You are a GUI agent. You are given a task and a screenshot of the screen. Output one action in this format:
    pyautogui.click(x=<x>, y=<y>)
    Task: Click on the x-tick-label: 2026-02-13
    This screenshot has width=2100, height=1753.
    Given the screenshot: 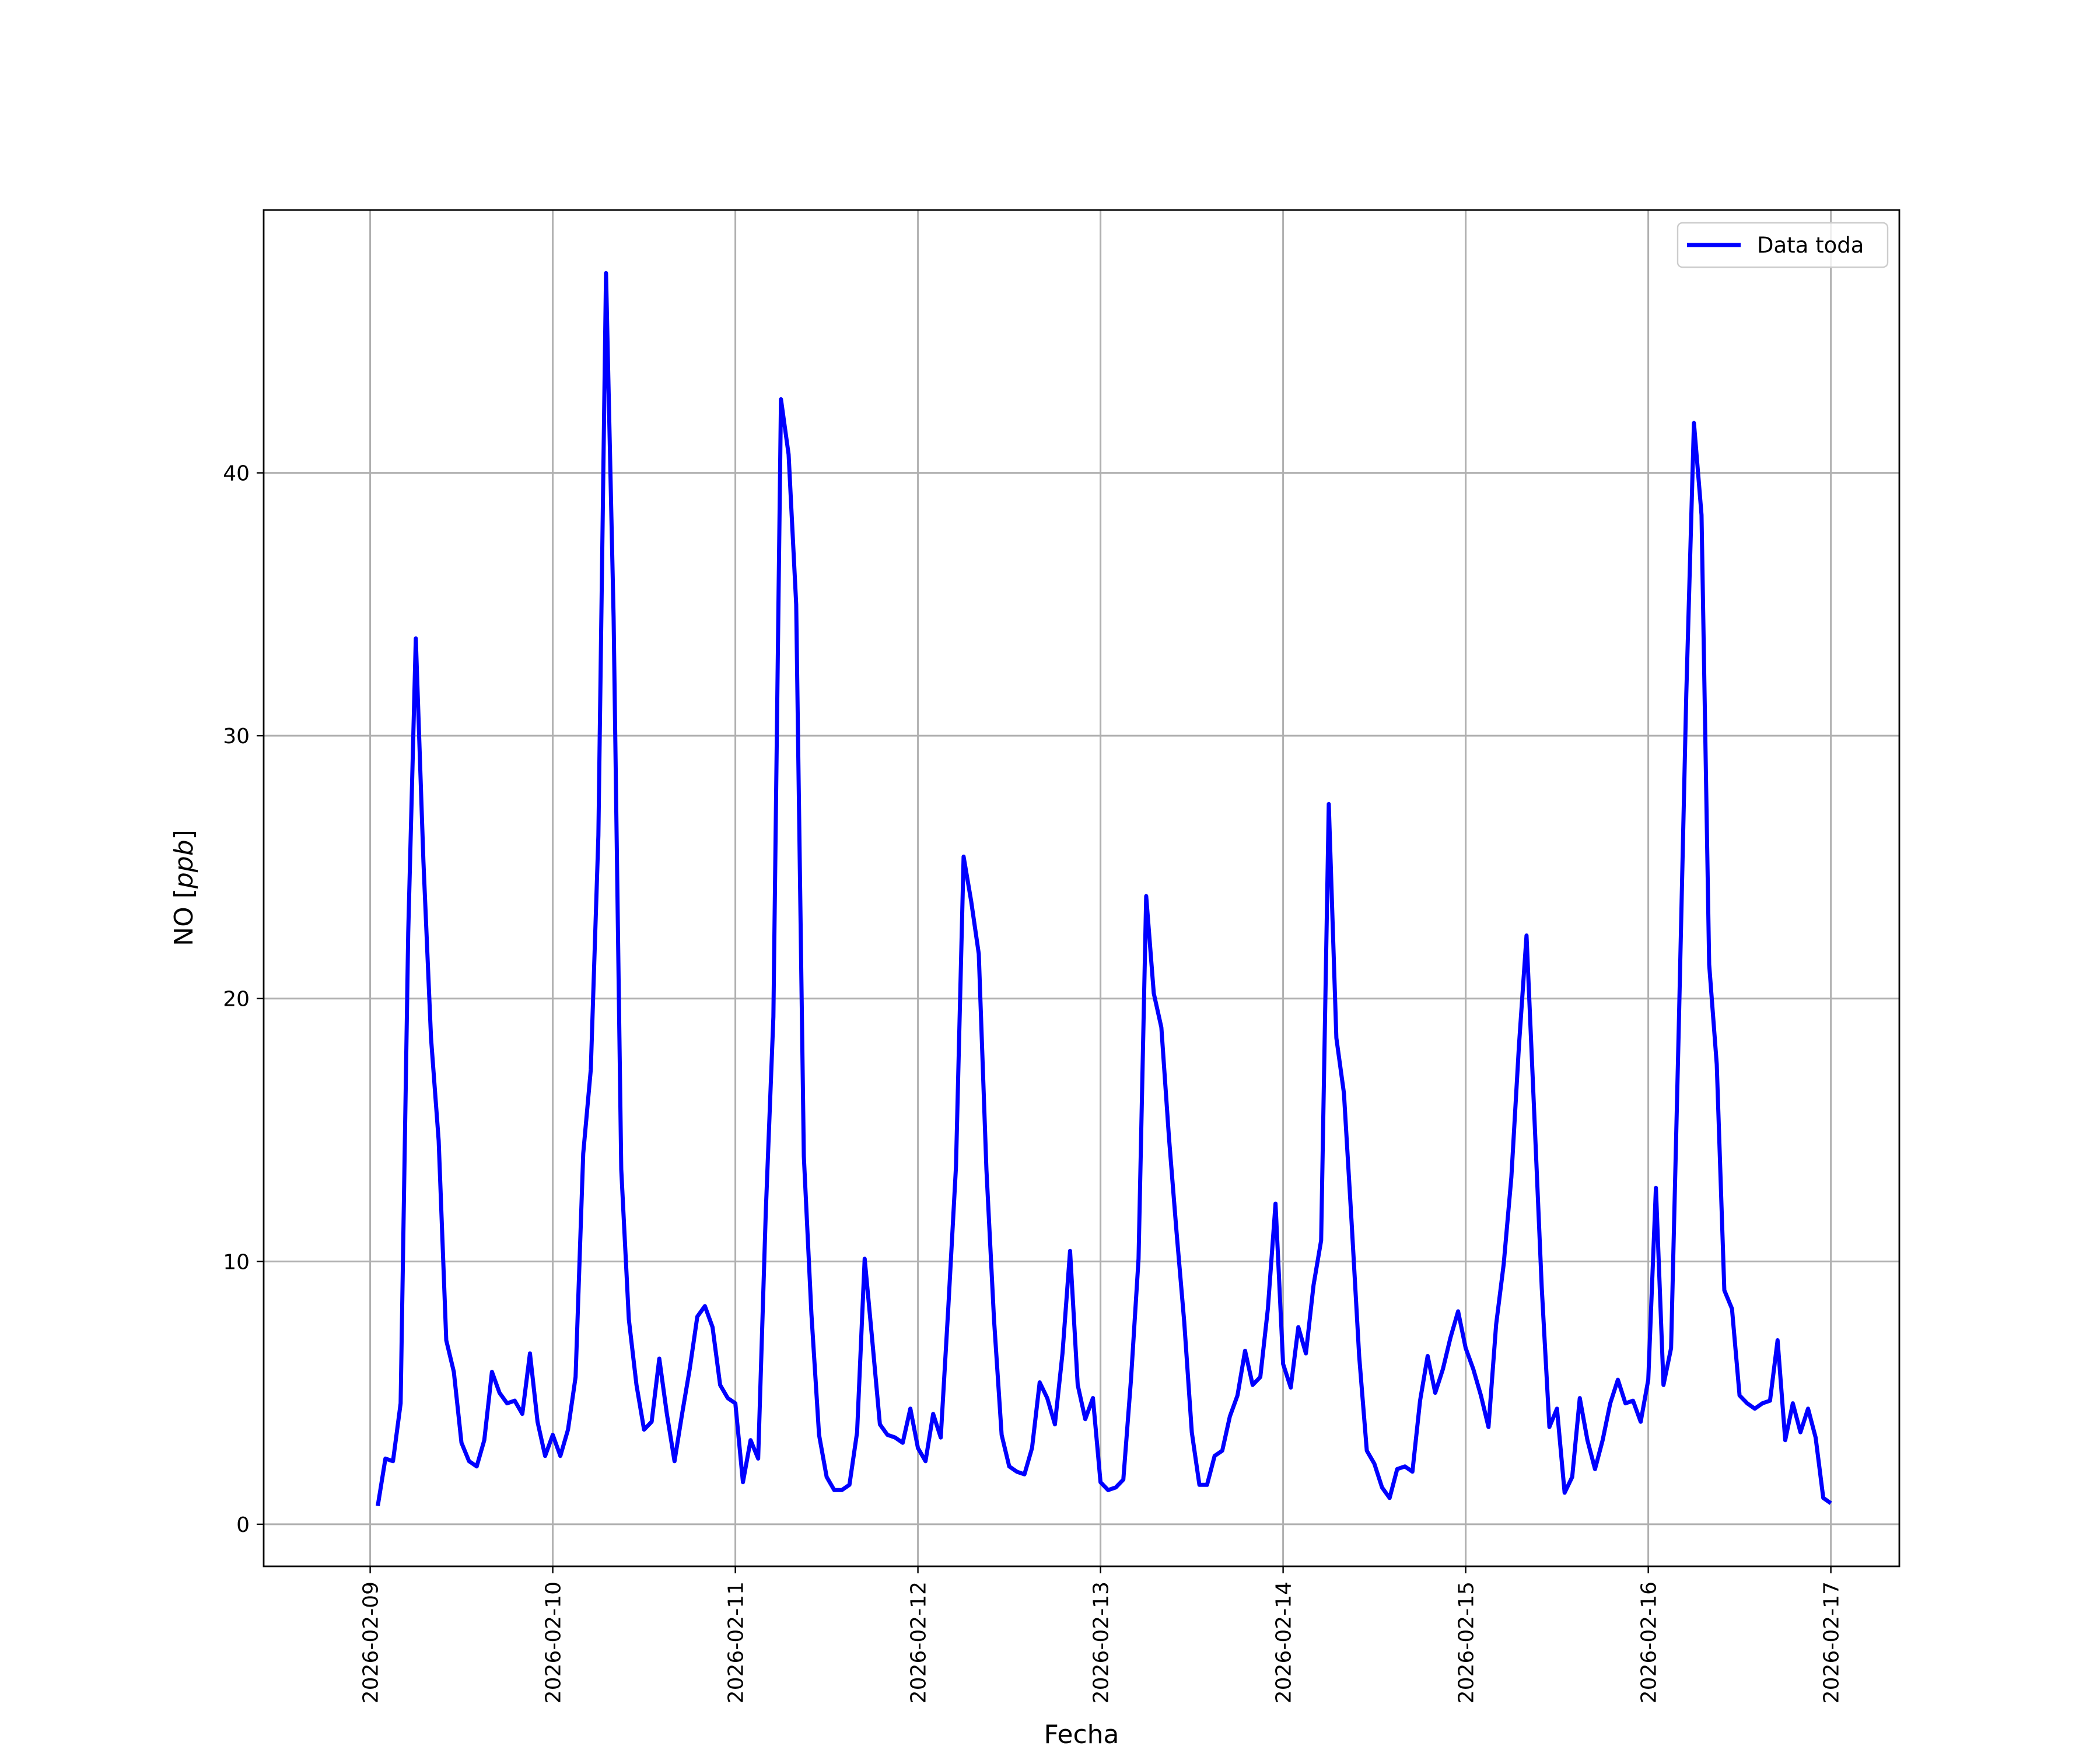 What is the action you would take?
    pyautogui.click(x=1102, y=1642)
    